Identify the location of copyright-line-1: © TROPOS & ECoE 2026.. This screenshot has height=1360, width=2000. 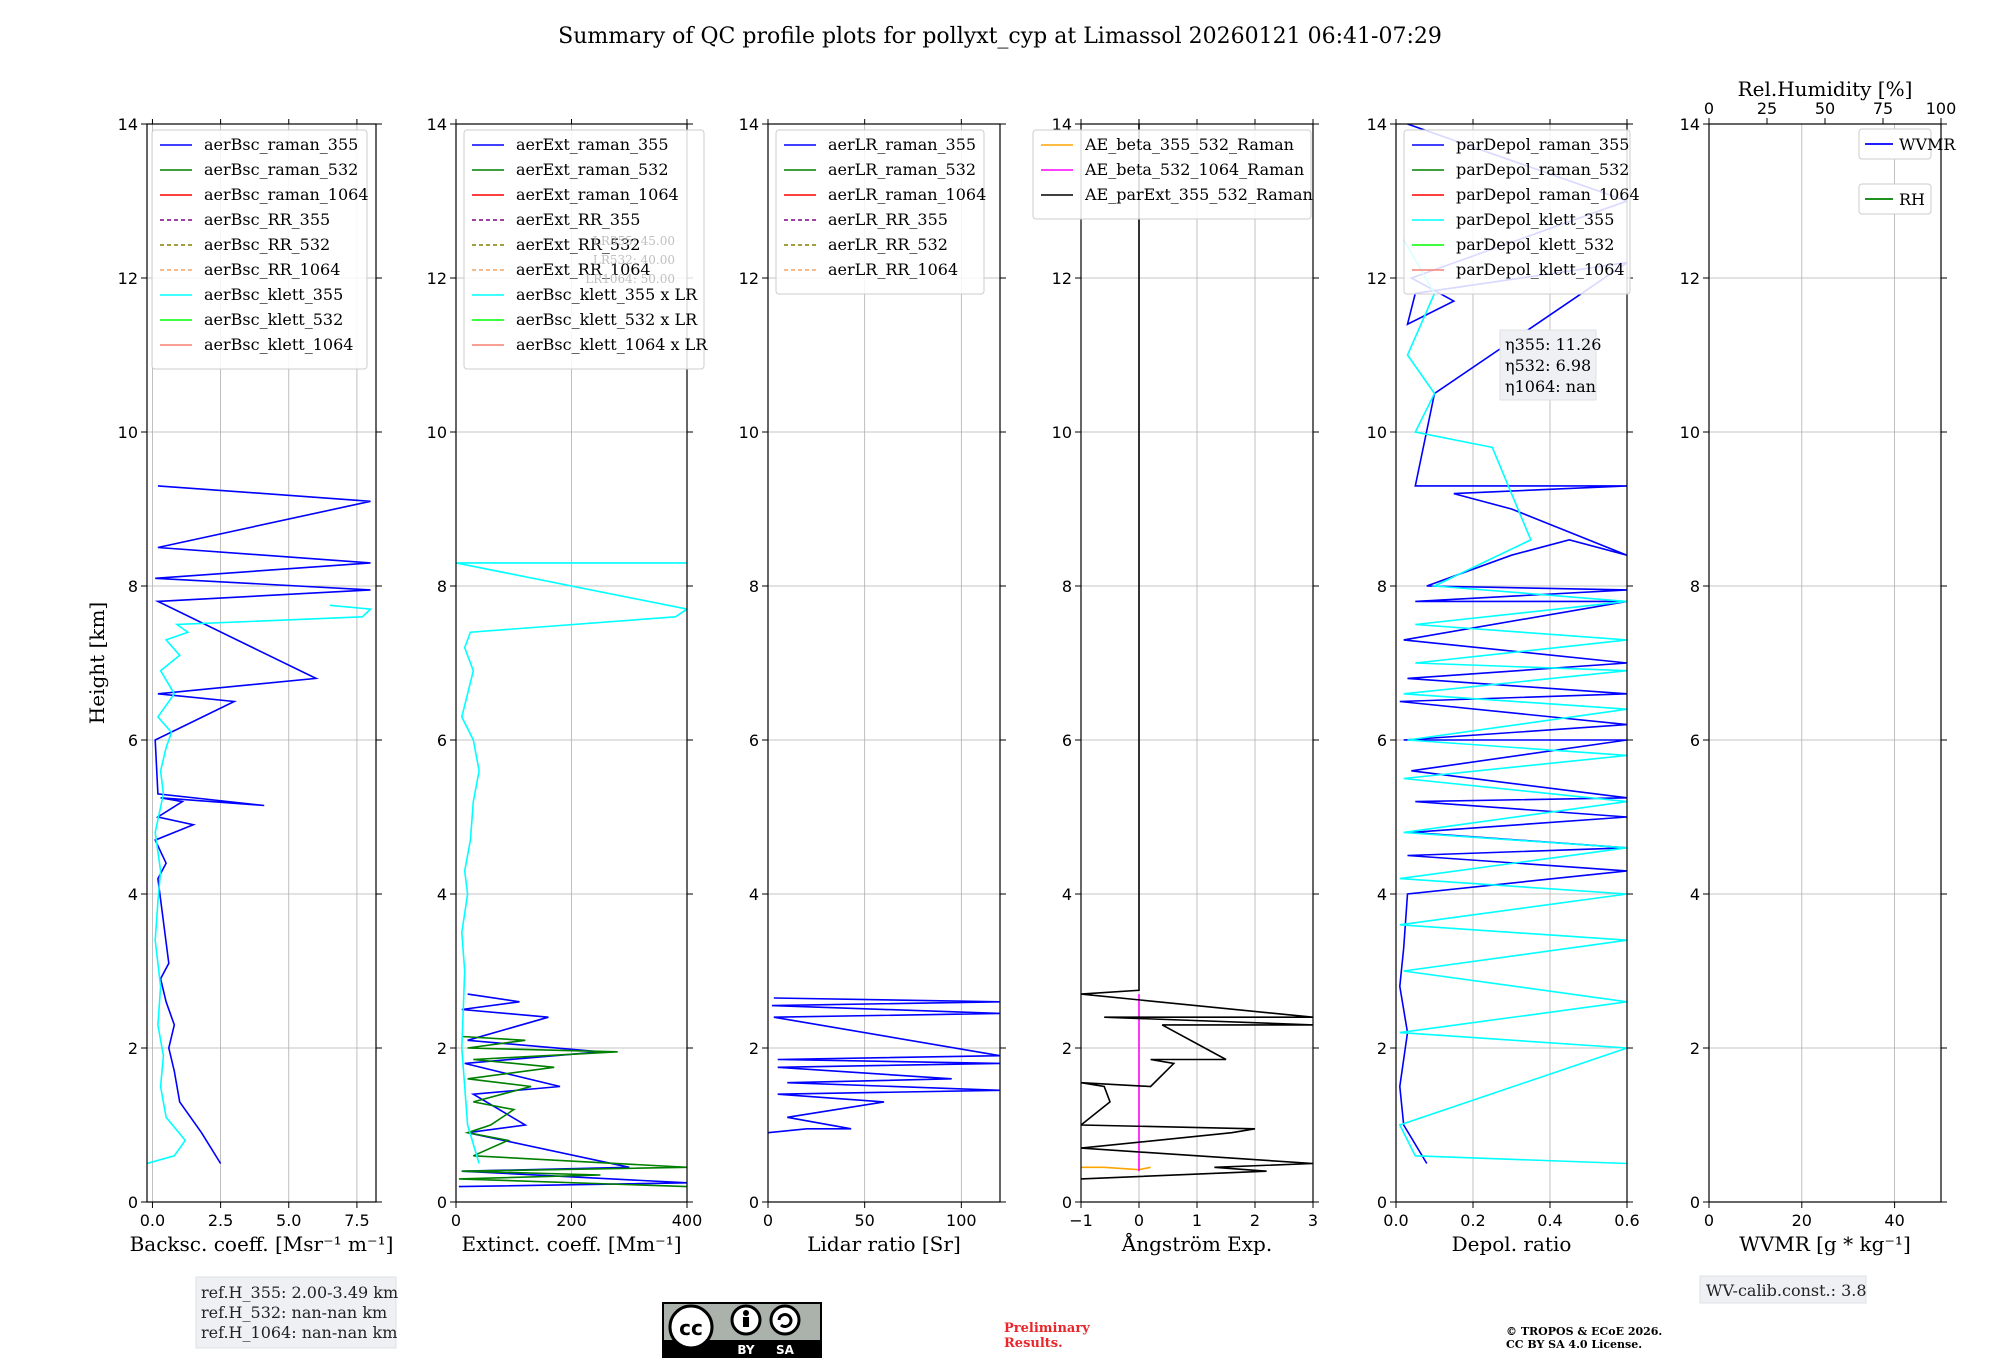
(1584, 1331).